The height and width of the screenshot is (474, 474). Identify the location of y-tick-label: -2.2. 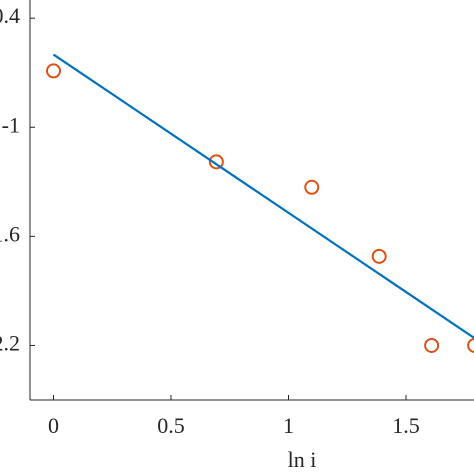
(10, 343).